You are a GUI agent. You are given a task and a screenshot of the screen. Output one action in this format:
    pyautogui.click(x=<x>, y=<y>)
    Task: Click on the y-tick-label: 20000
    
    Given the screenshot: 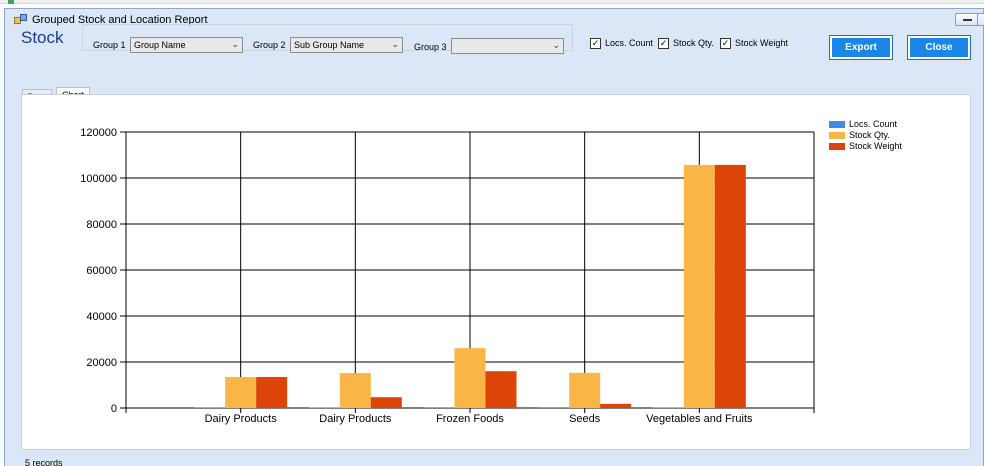 What is the action you would take?
    pyautogui.click(x=101, y=363)
    